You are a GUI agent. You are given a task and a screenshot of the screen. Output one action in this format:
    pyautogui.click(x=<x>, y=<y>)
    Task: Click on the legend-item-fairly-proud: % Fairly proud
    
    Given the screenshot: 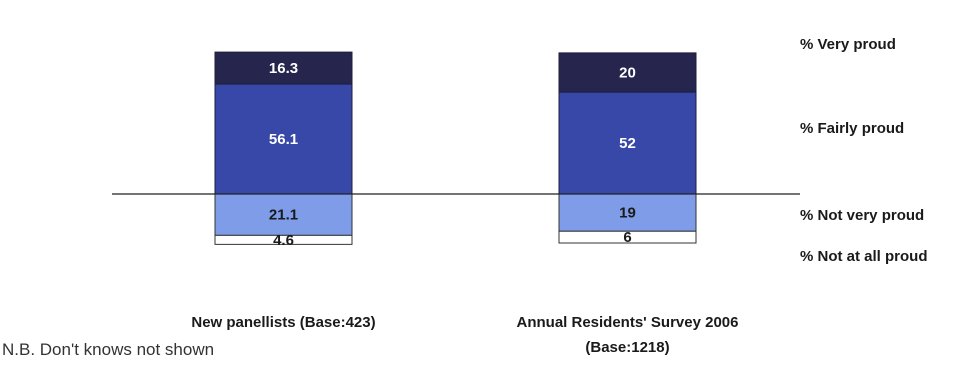 What is the action you would take?
    pyautogui.click(x=852, y=128)
    